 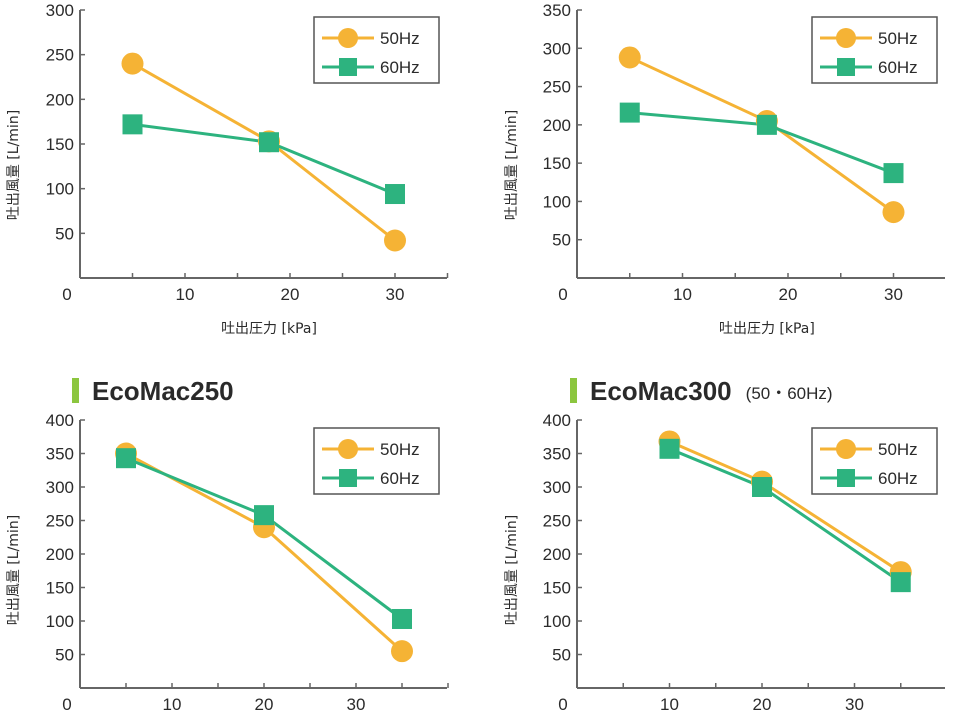 I want to click on chart-title: EcoMac250, so click(x=163, y=391).